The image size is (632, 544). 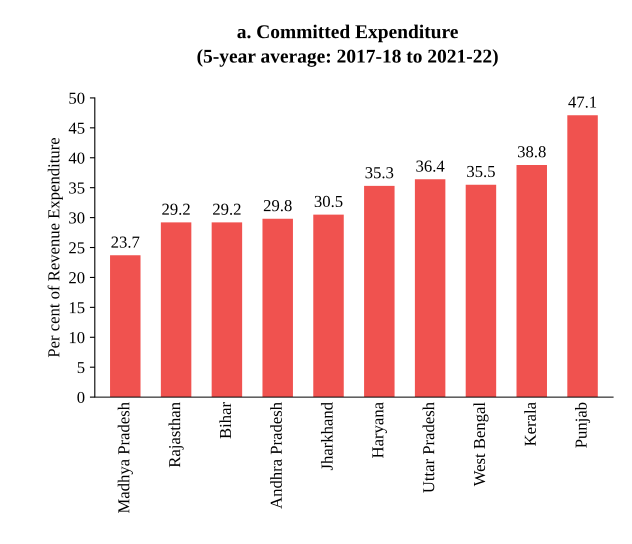 I want to click on data-label: 47.1, so click(x=582, y=102).